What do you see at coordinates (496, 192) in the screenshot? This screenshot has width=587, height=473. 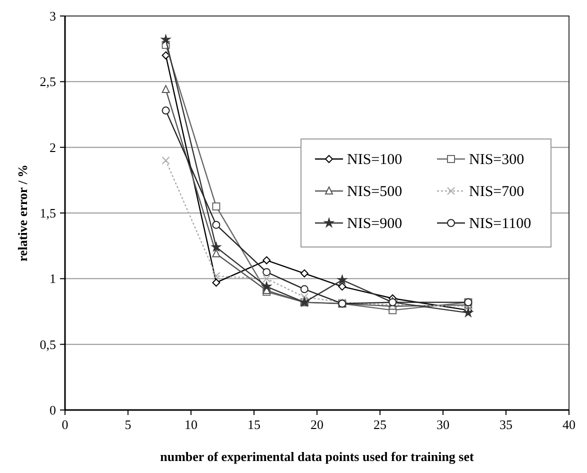 I see `legend-label: NIS=700` at bounding box center [496, 192].